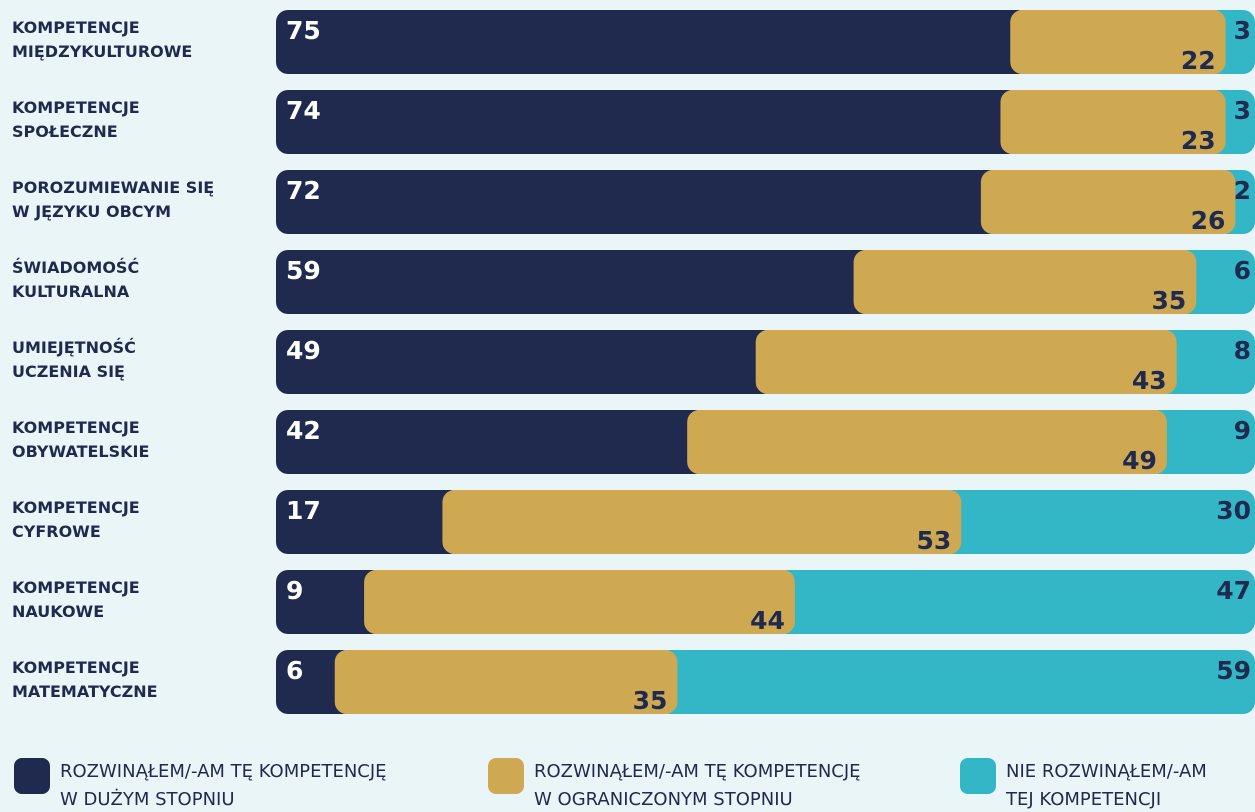 The image size is (1255, 812). Describe the element at coordinates (76, 519) in the screenshot. I see `category-label: KOMPETENCJE CYFROWE` at that location.